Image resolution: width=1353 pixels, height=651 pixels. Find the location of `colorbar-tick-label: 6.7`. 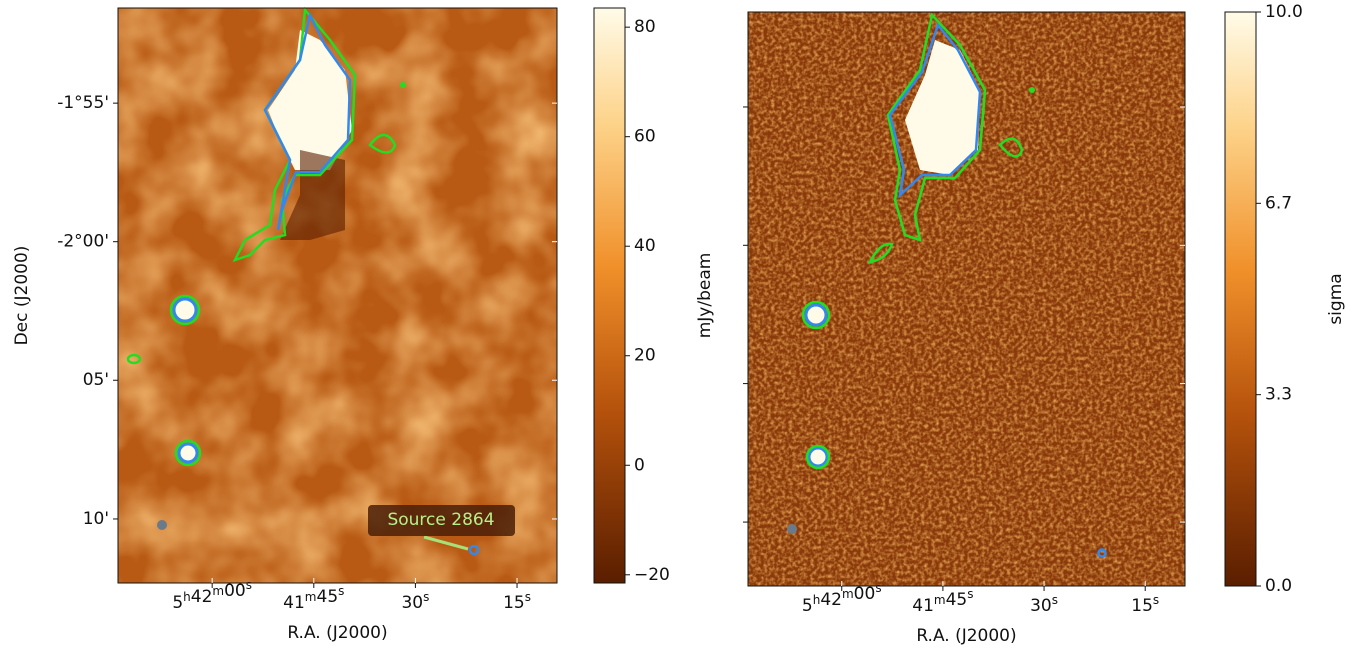

colorbar-tick-label: 6.7 is located at coordinates (1278, 203).